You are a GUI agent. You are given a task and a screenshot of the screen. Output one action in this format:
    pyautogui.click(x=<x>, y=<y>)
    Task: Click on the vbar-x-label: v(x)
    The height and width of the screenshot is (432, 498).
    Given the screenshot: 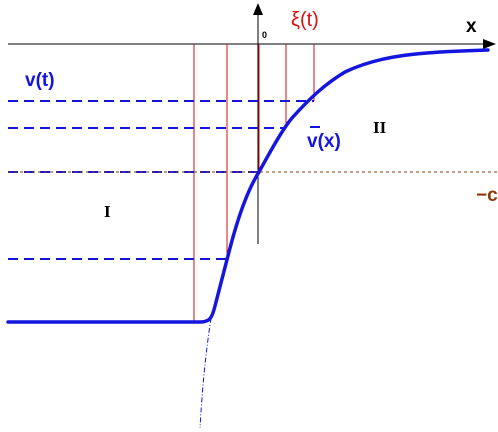 What is the action you would take?
    pyautogui.click(x=324, y=141)
    